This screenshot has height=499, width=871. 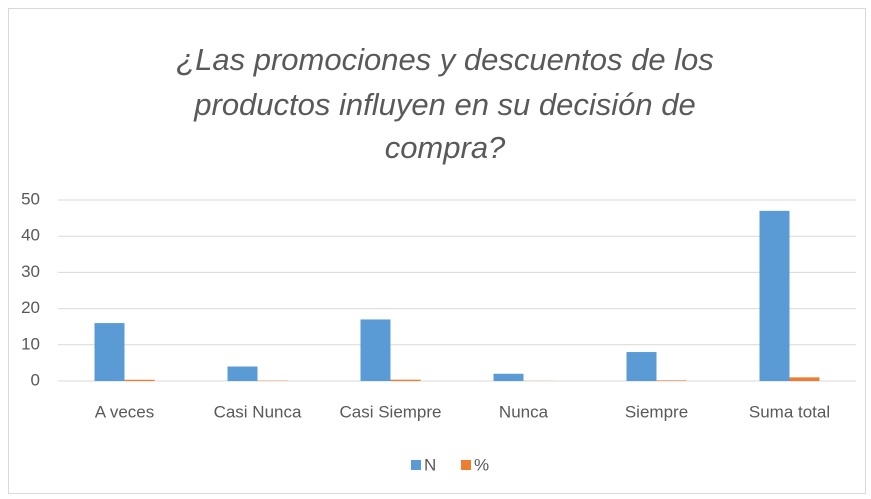 What do you see at coordinates (789, 411) in the screenshot?
I see `x-tick-label: Suma total` at bounding box center [789, 411].